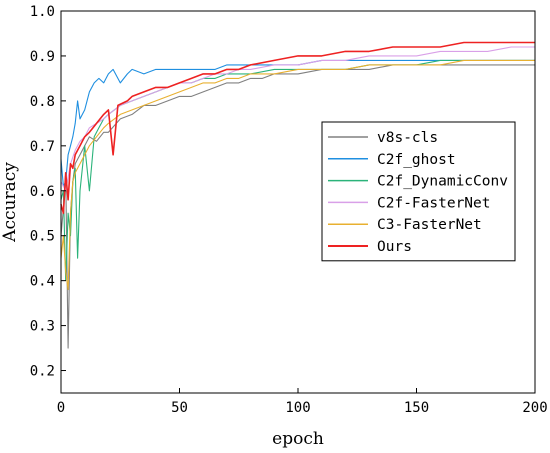 The image size is (550, 453). I want to click on x-tick-label: 0, so click(61, 408).